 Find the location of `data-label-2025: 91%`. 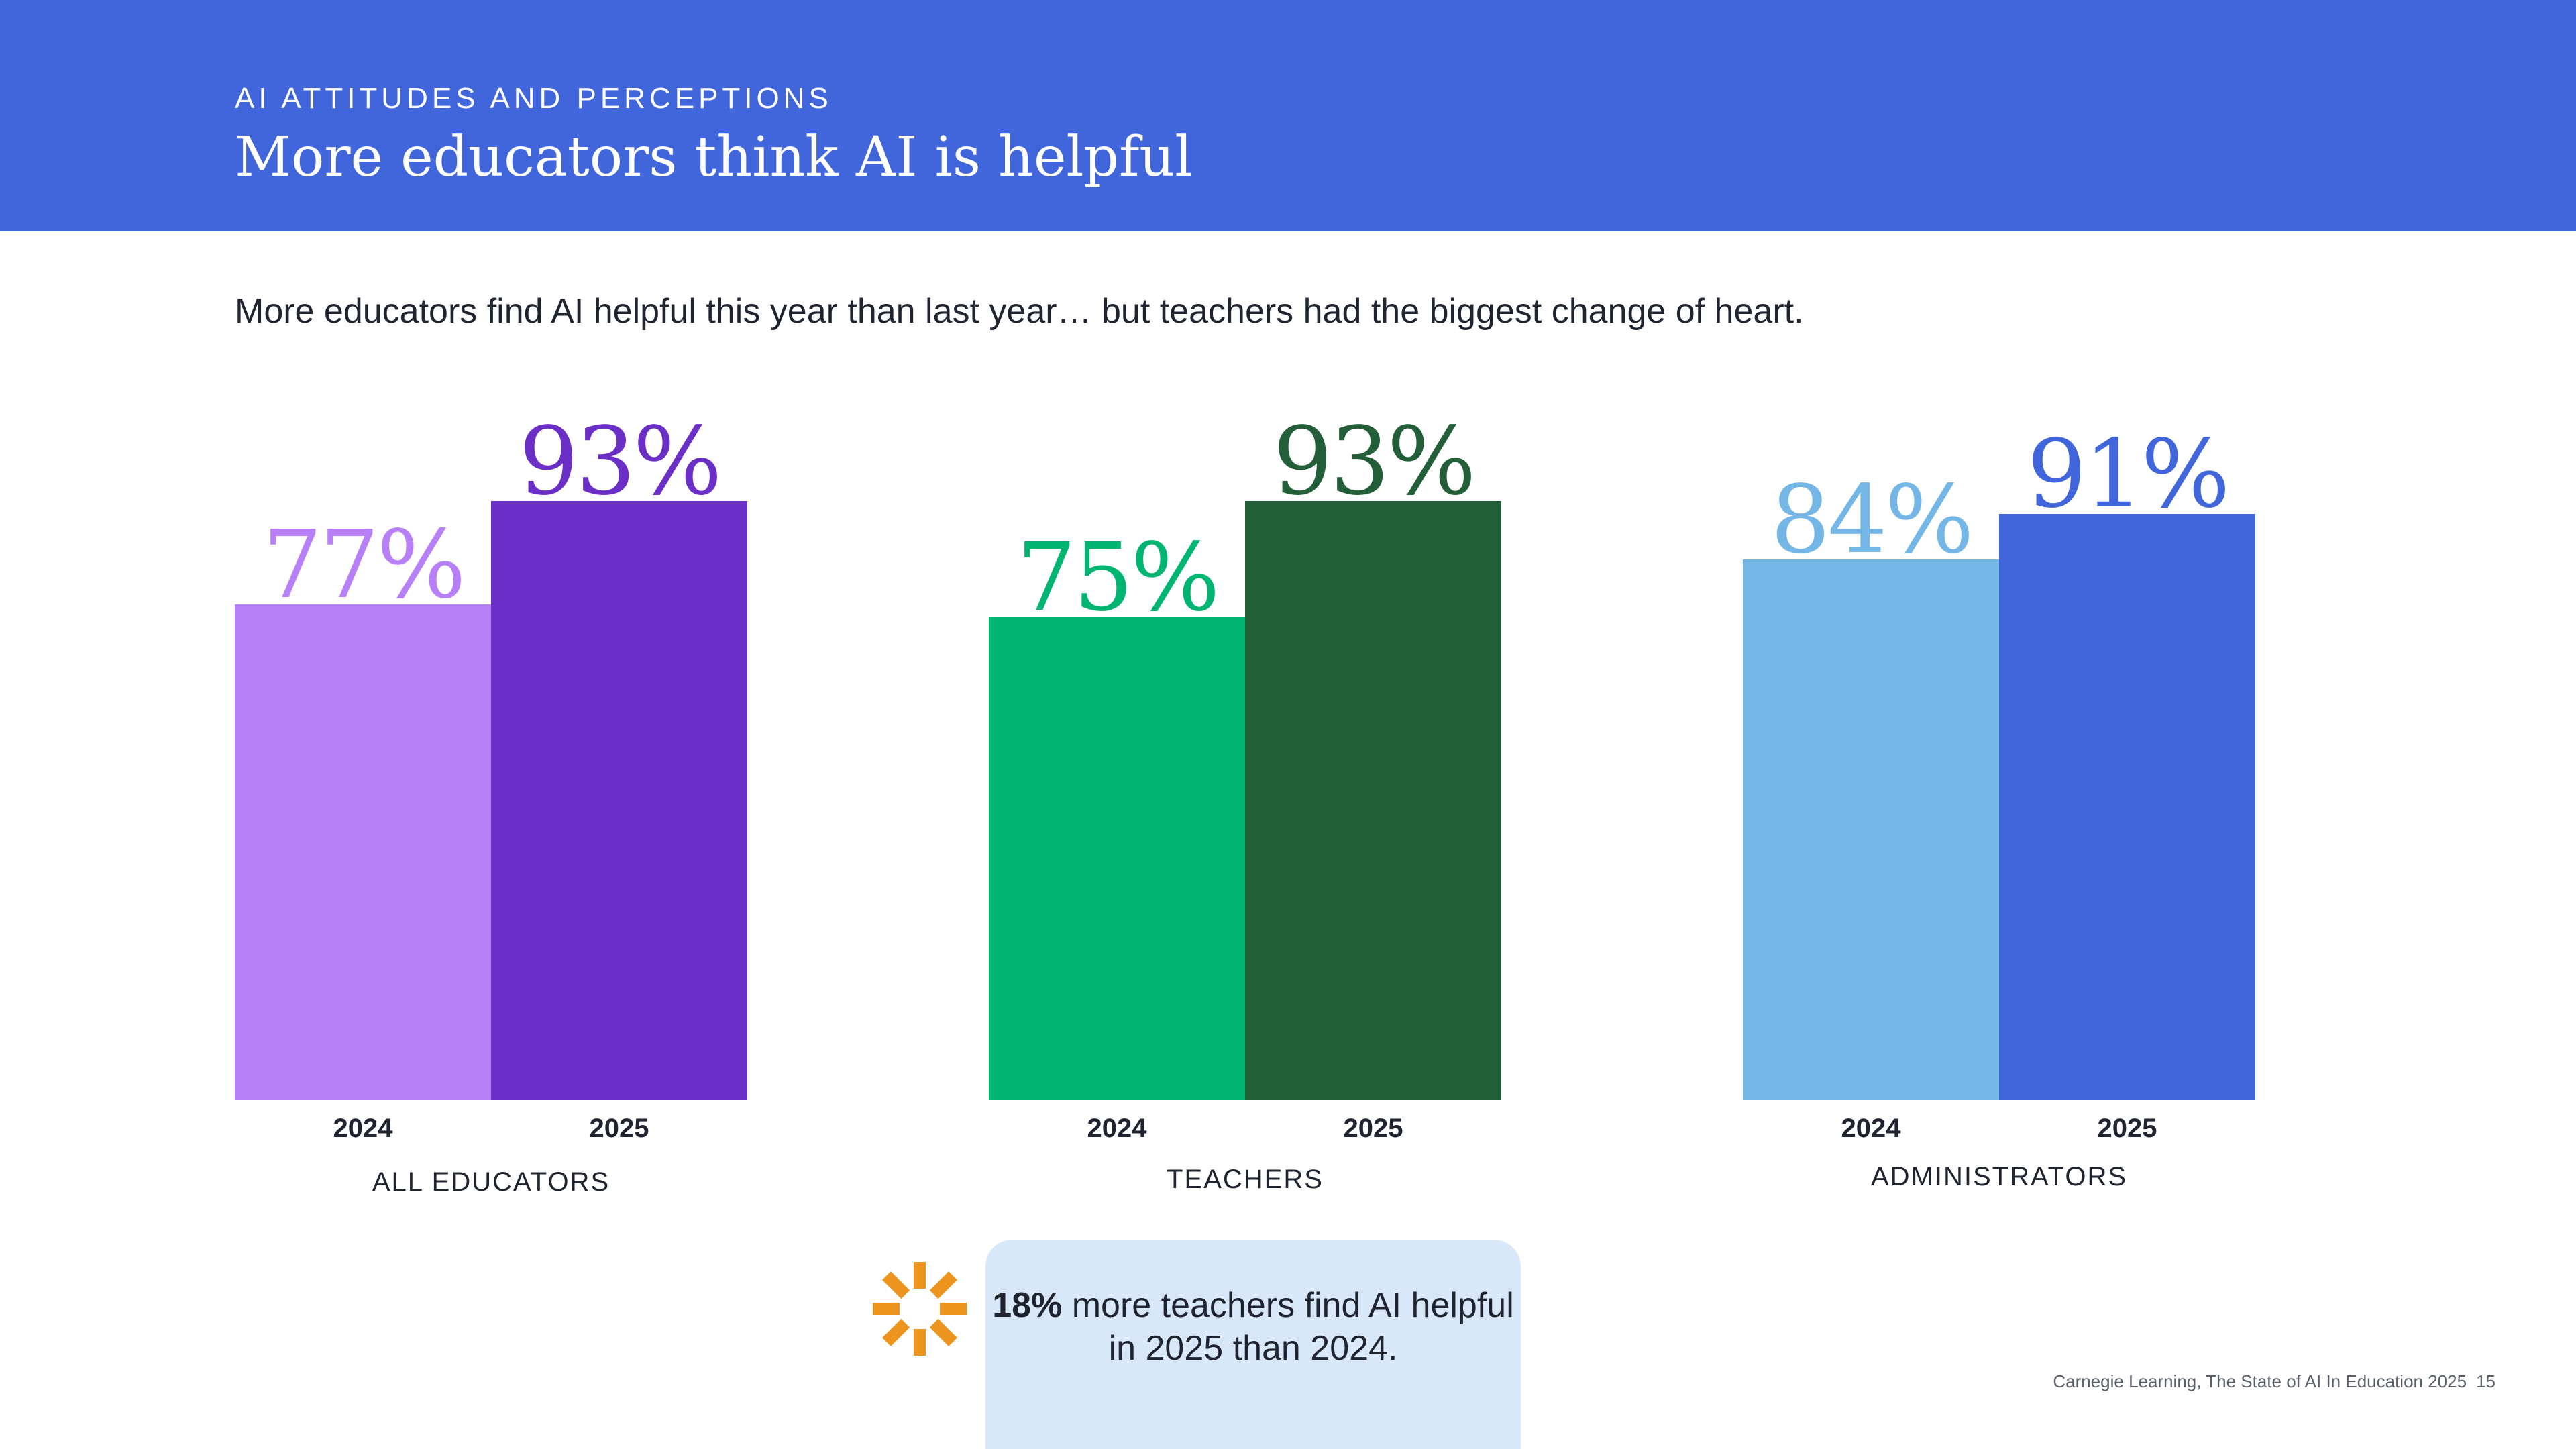

data-label-2025: 91% is located at coordinates (2128, 475).